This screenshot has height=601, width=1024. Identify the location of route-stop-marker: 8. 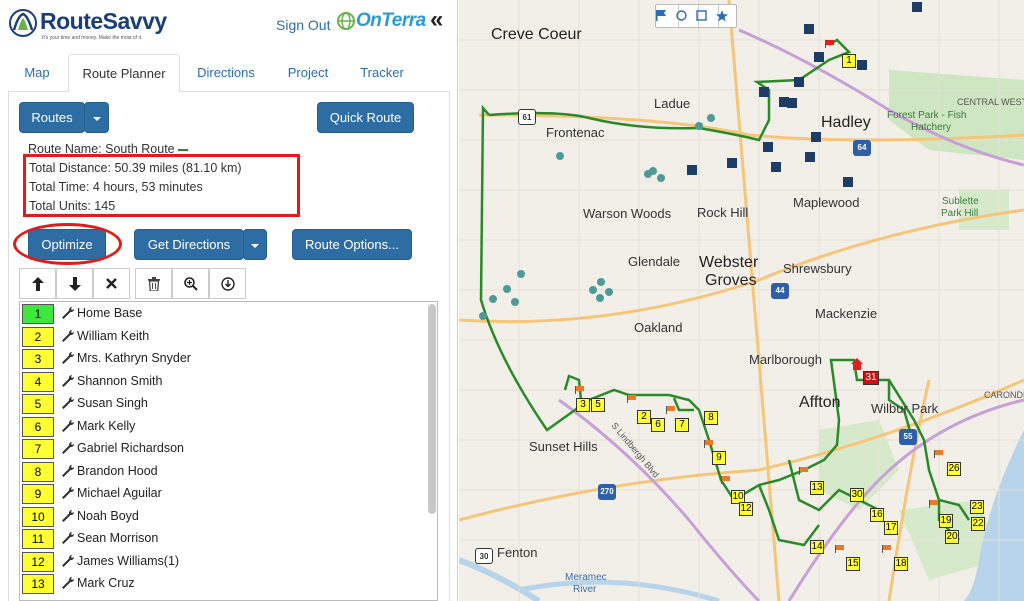
(711, 418).